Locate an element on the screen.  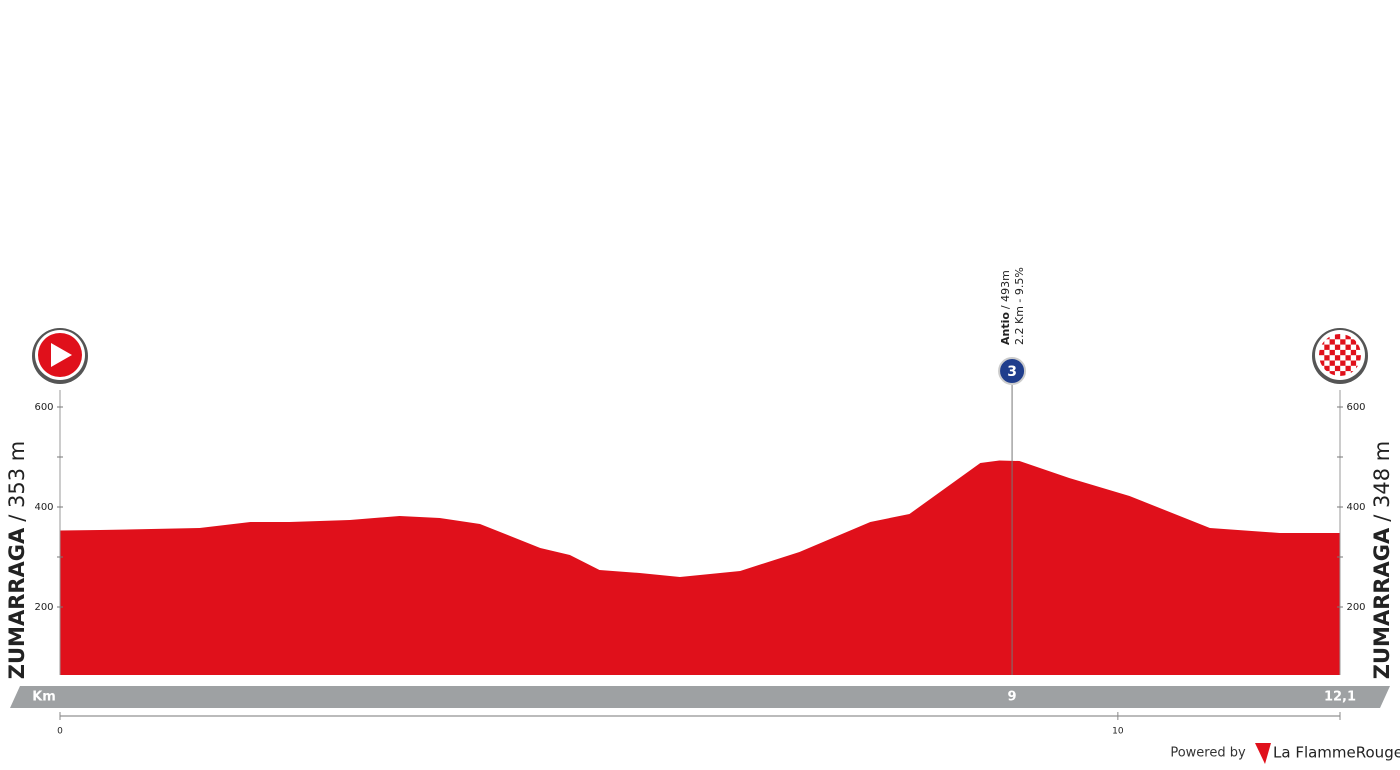
km-bar is located at coordinates (700, 697).